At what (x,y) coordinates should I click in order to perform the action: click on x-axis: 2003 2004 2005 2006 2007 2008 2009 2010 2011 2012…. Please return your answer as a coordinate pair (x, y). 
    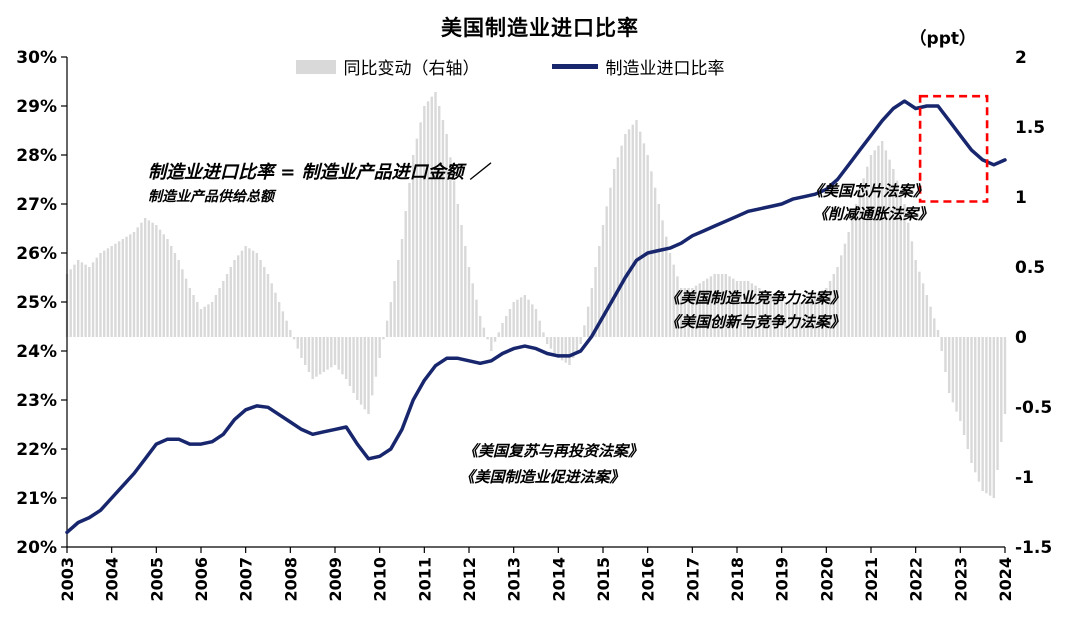
    Looking at the image, I should click on (536, 574).